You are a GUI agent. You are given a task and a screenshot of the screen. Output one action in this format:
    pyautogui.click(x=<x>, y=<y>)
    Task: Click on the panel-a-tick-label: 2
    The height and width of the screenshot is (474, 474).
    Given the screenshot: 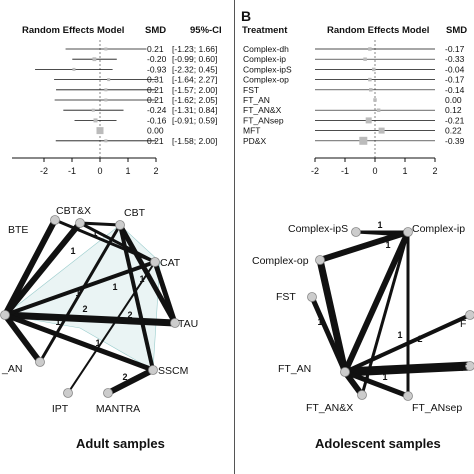 What is the action you would take?
    pyautogui.click(x=155, y=171)
    